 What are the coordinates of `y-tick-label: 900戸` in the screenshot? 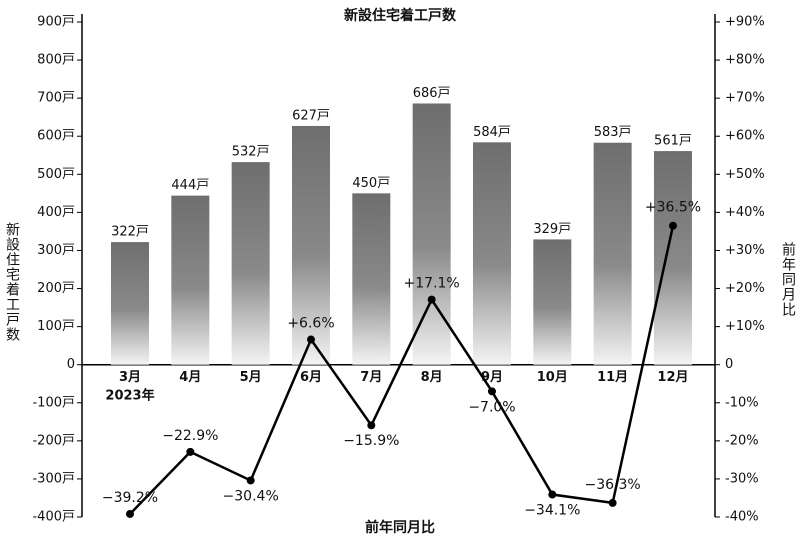 It's located at (56, 22).